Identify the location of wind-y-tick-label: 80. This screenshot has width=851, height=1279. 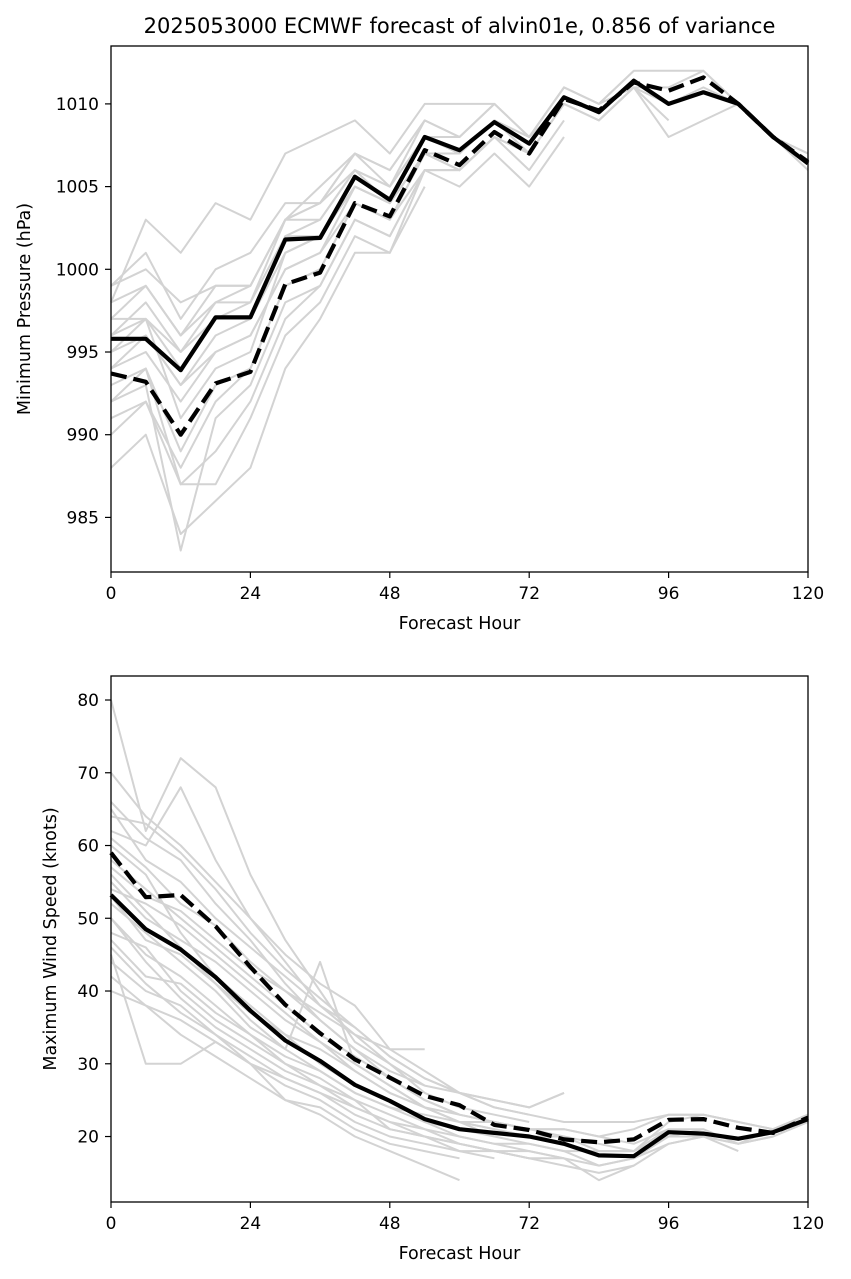
(88, 701).